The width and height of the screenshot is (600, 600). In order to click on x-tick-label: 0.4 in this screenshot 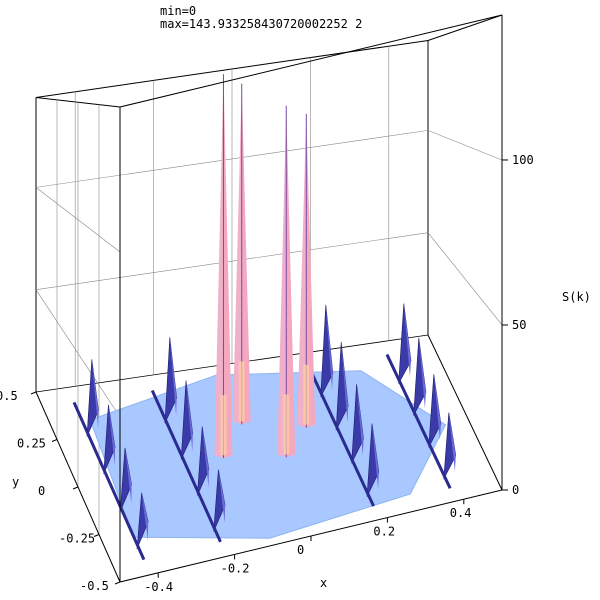, I will do `click(461, 513)`.